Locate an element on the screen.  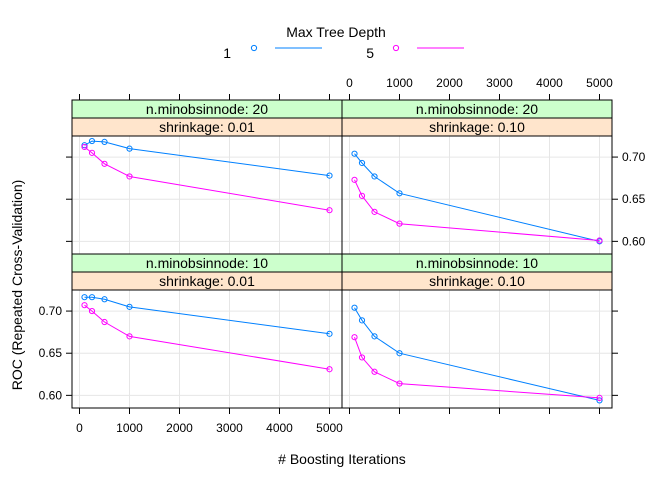
legend-label-1: 1 is located at coordinates (227, 53).